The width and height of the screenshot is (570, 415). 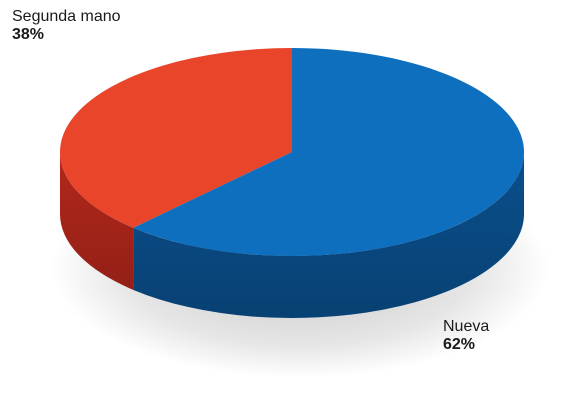 What do you see at coordinates (466, 326) in the screenshot?
I see `slice-name: Nueva` at bounding box center [466, 326].